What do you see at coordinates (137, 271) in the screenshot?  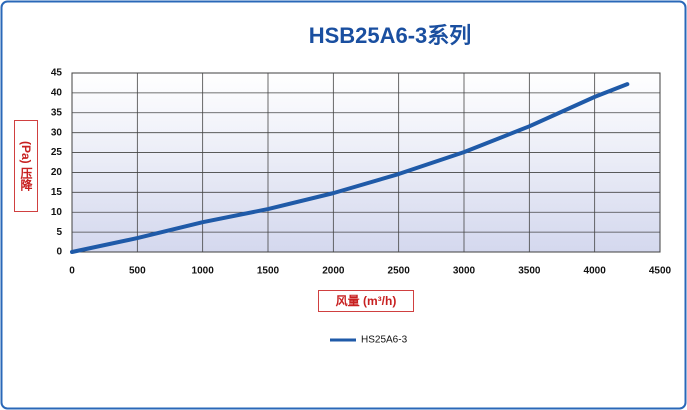 I see `x-tick-label: 500` at bounding box center [137, 271].